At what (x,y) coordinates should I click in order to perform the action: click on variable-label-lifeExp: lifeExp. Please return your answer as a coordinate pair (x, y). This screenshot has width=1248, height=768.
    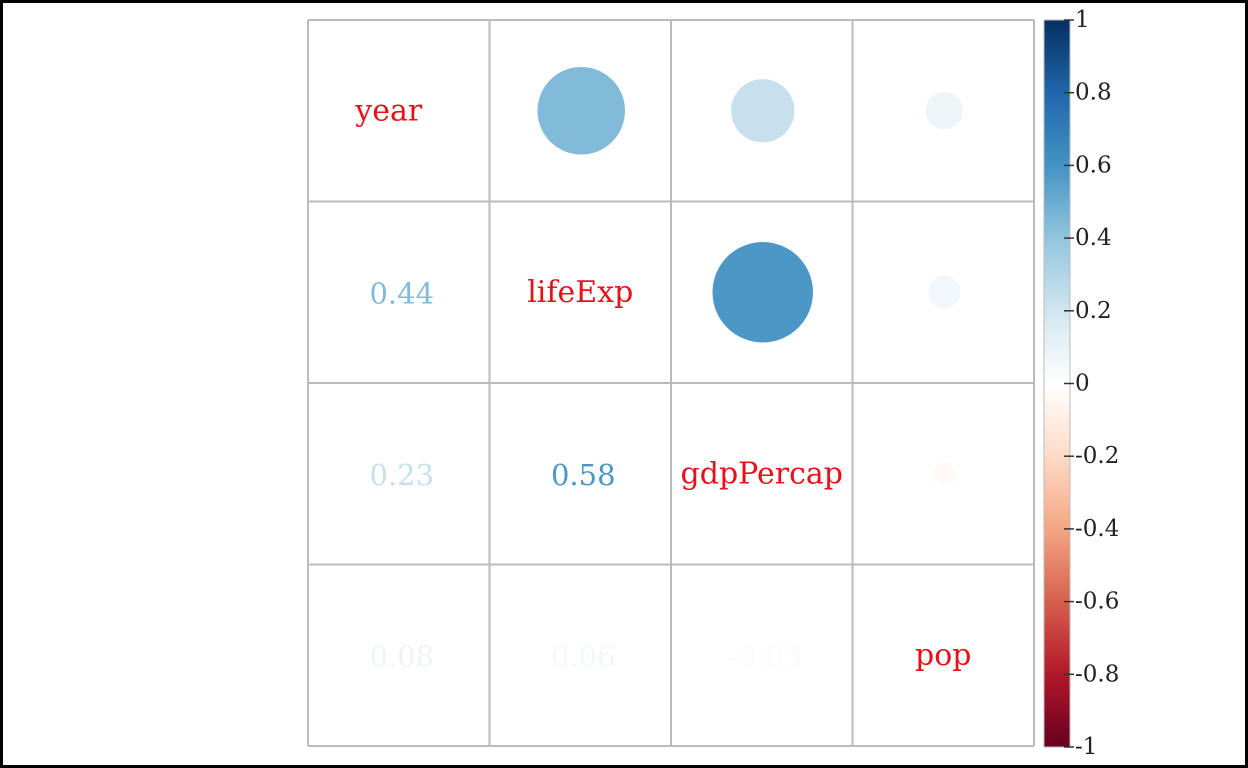
    Looking at the image, I should click on (580, 292).